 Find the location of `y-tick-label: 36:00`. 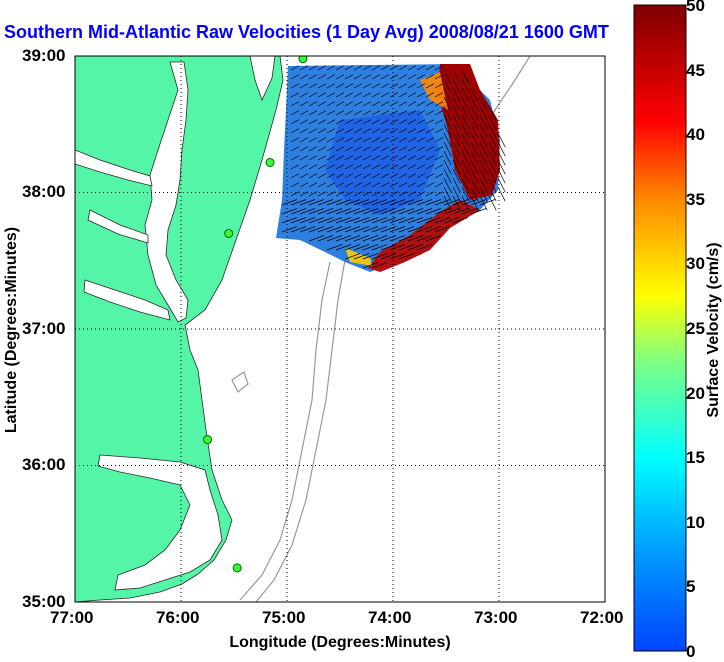

y-tick-label: 36:00 is located at coordinates (44, 464).